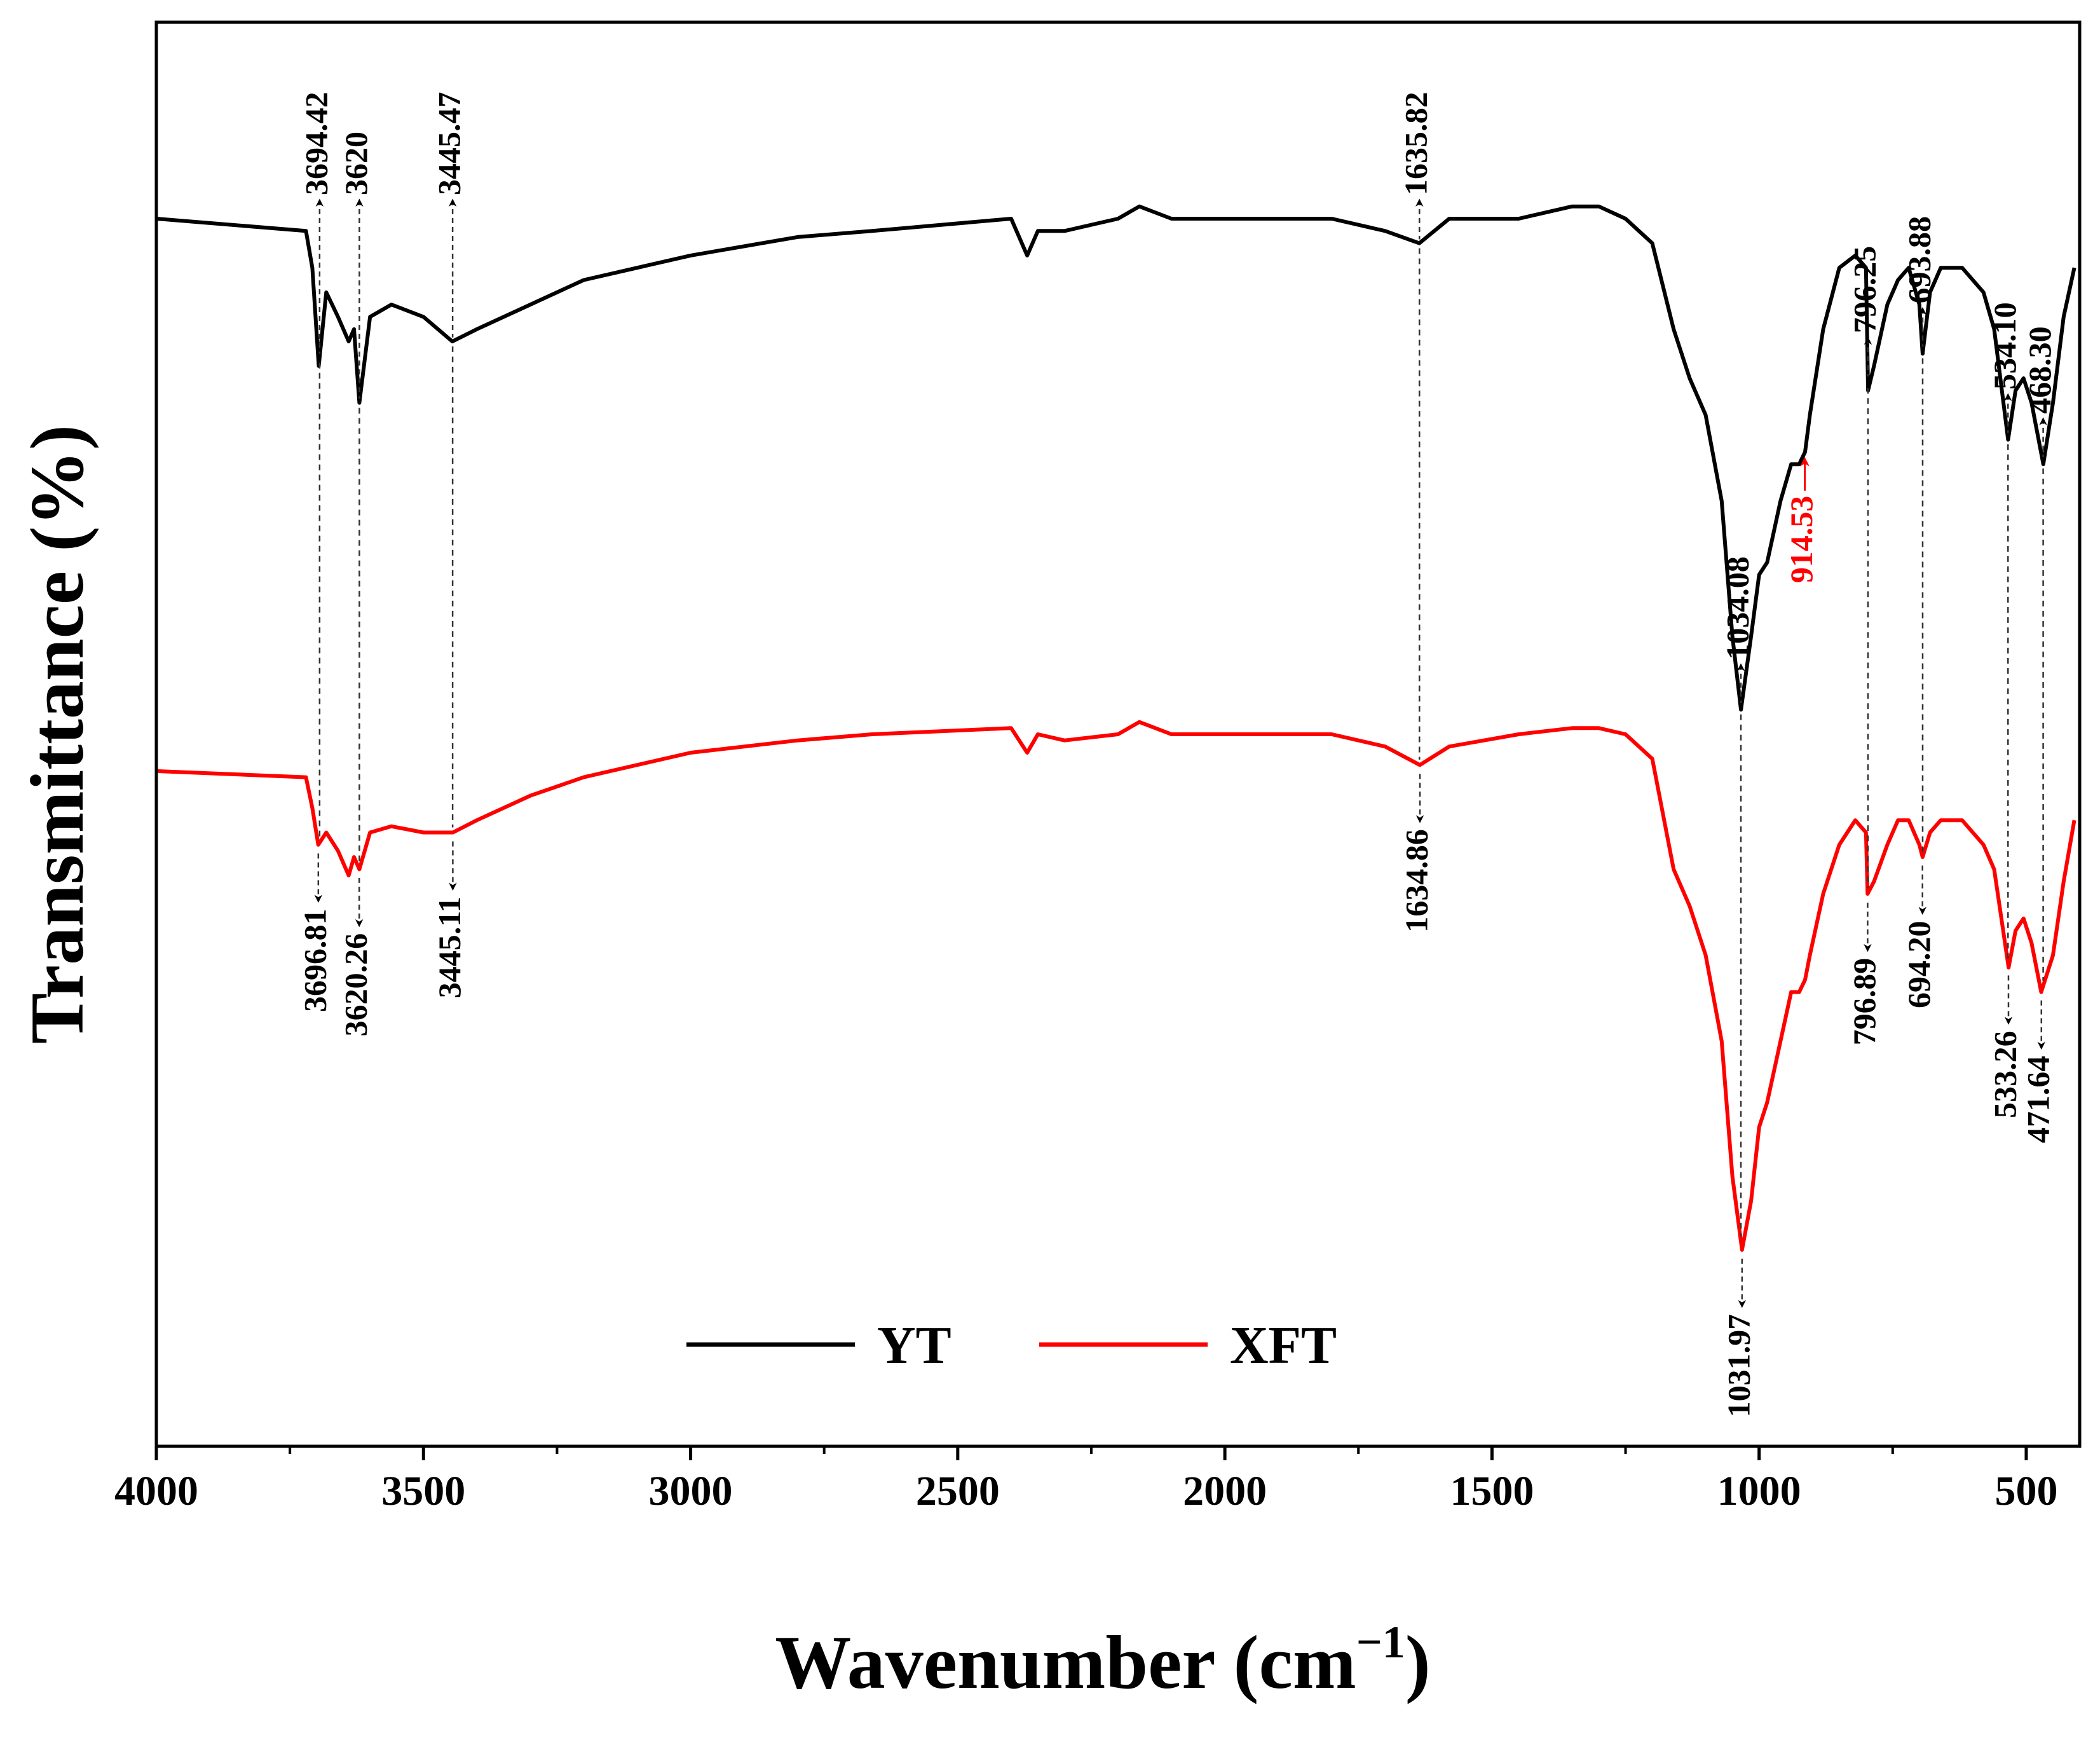 The height and width of the screenshot is (1740, 2100). Describe the element at coordinates (2025, 1491) in the screenshot. I see `x-tick-label: 500` at that location.